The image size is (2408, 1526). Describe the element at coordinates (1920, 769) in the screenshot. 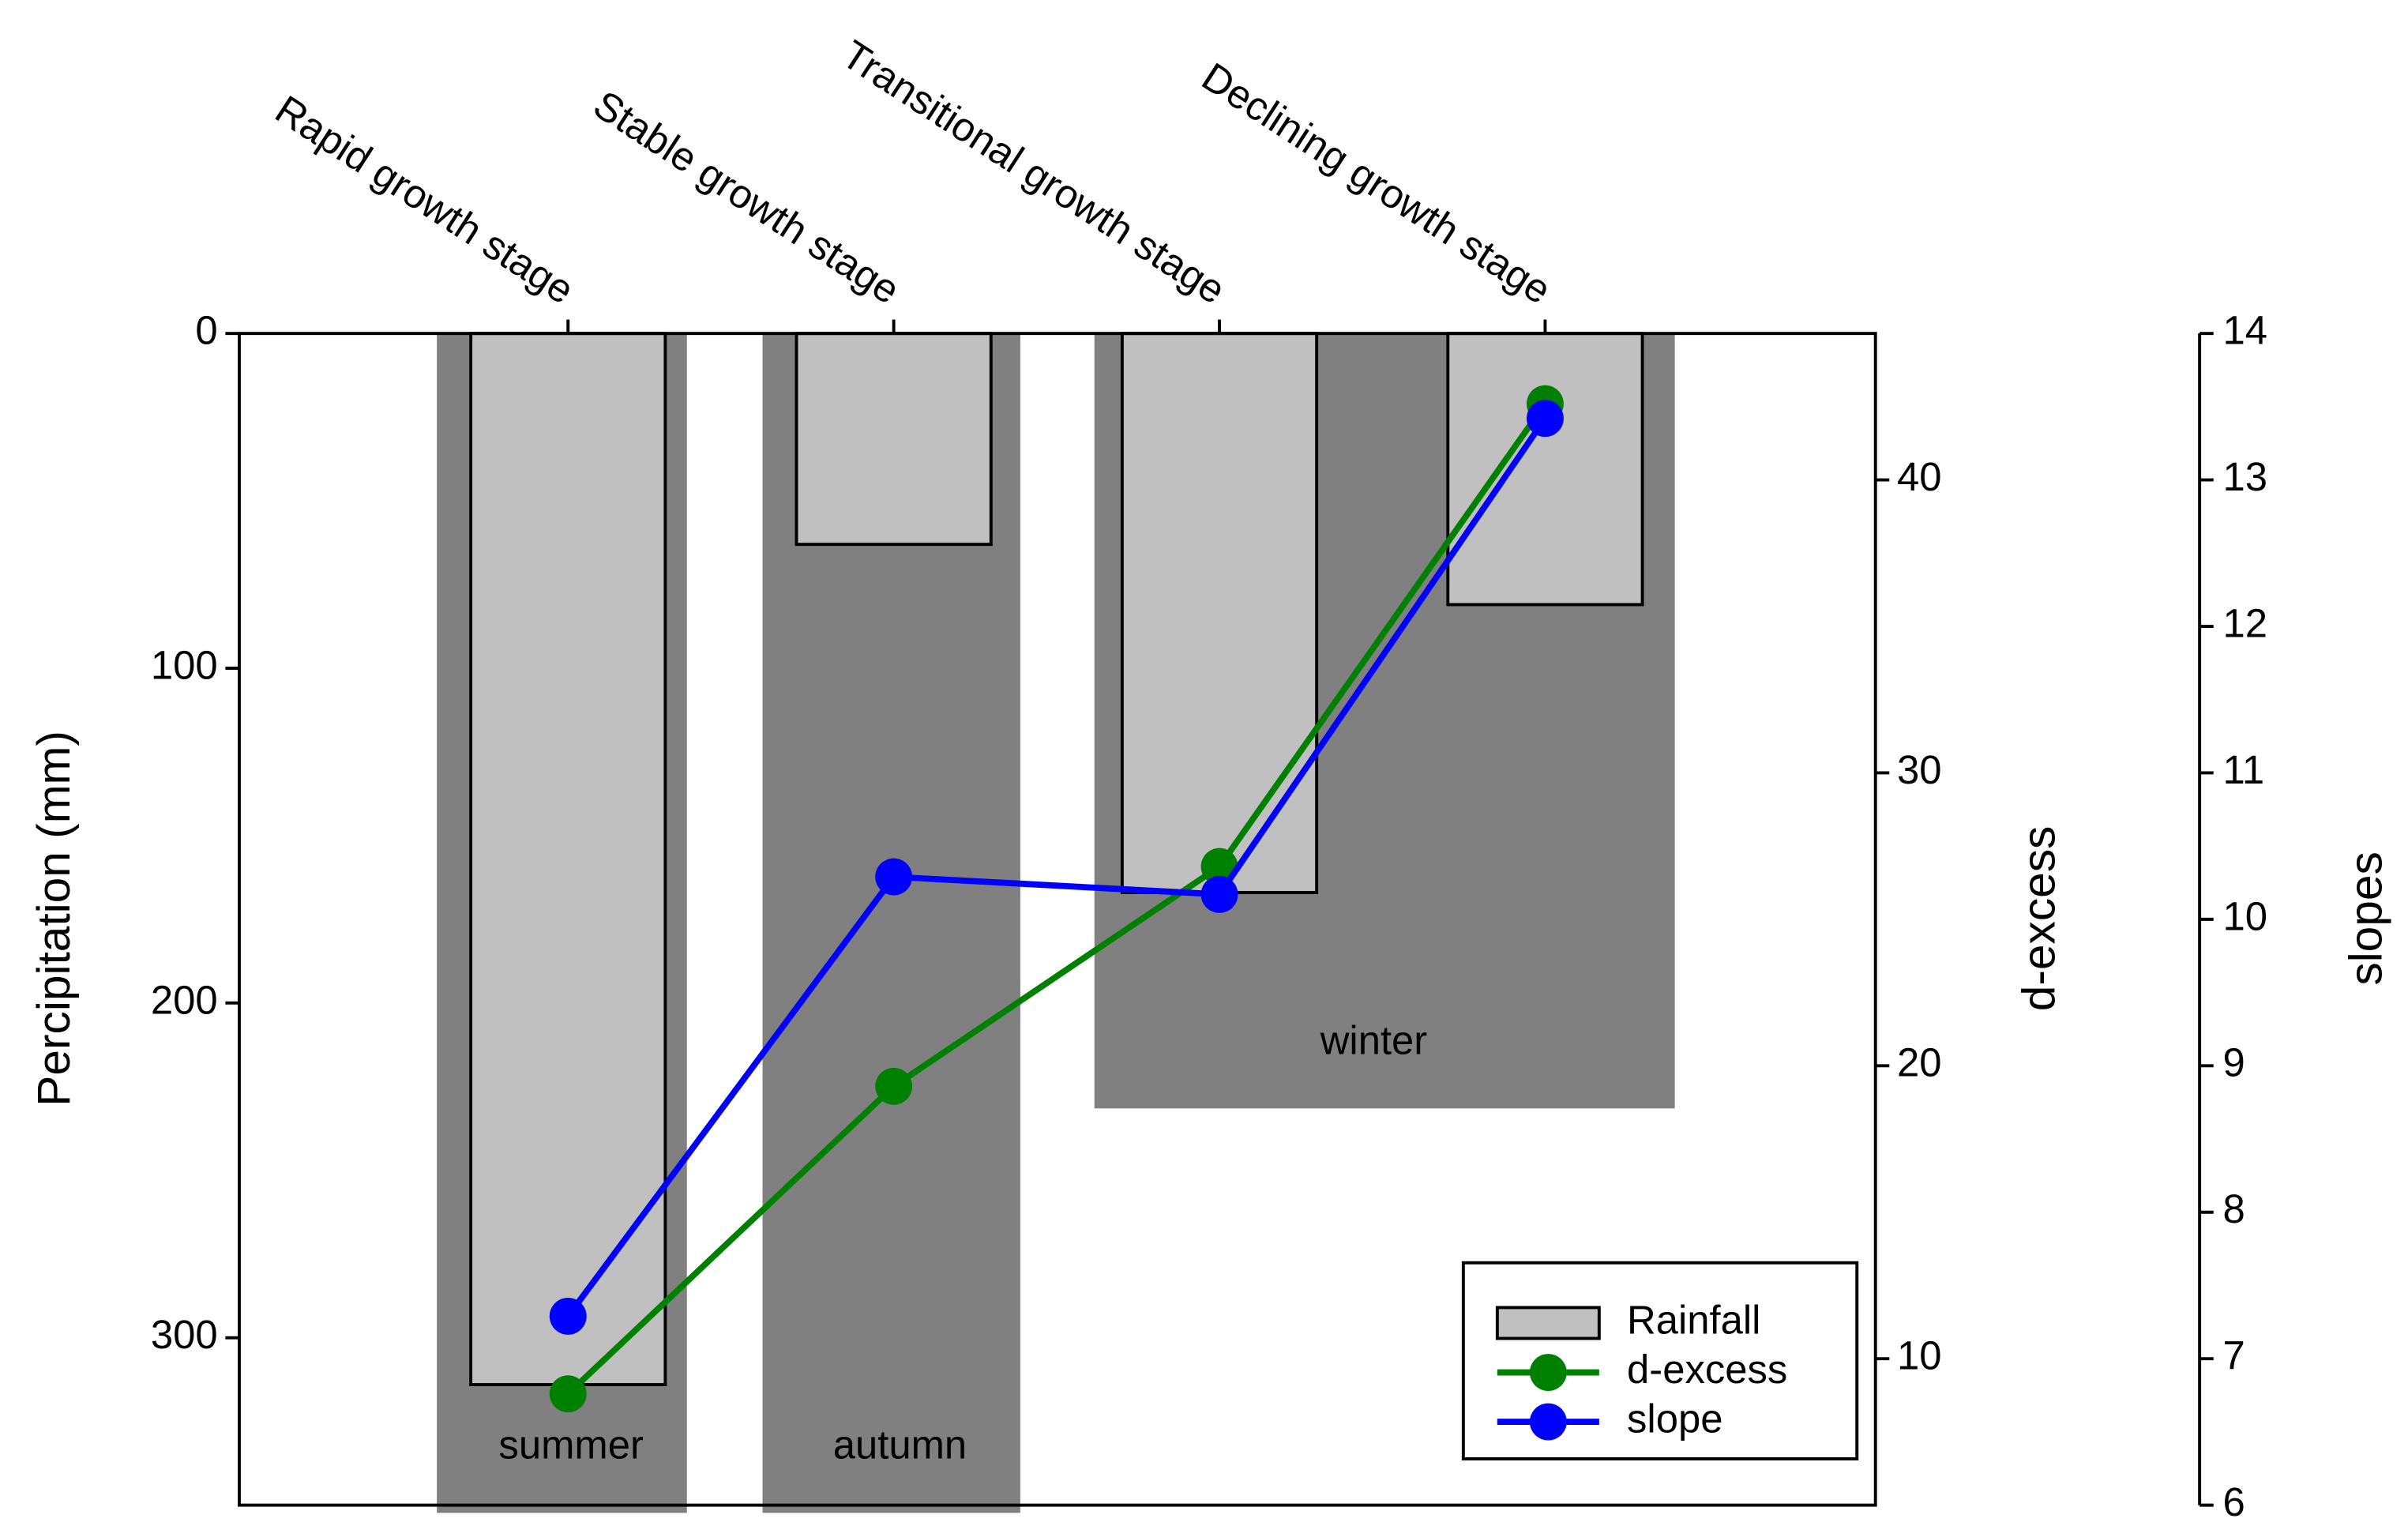

I see `y2-tick-label: 30` at that location.